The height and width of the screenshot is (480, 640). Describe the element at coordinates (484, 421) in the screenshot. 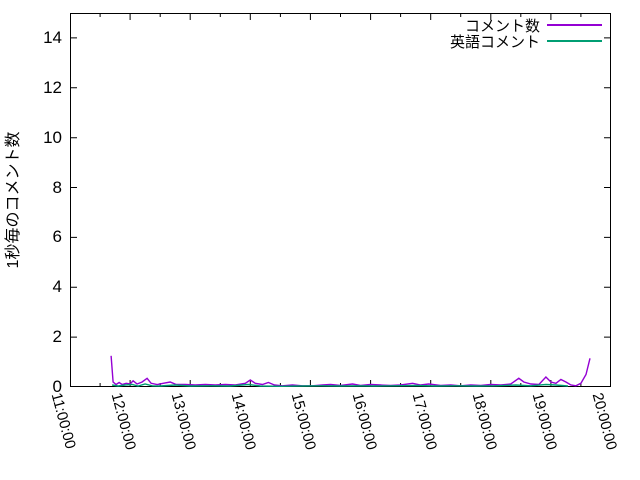

I see `x-tick-label: 18:00:00` at that location.